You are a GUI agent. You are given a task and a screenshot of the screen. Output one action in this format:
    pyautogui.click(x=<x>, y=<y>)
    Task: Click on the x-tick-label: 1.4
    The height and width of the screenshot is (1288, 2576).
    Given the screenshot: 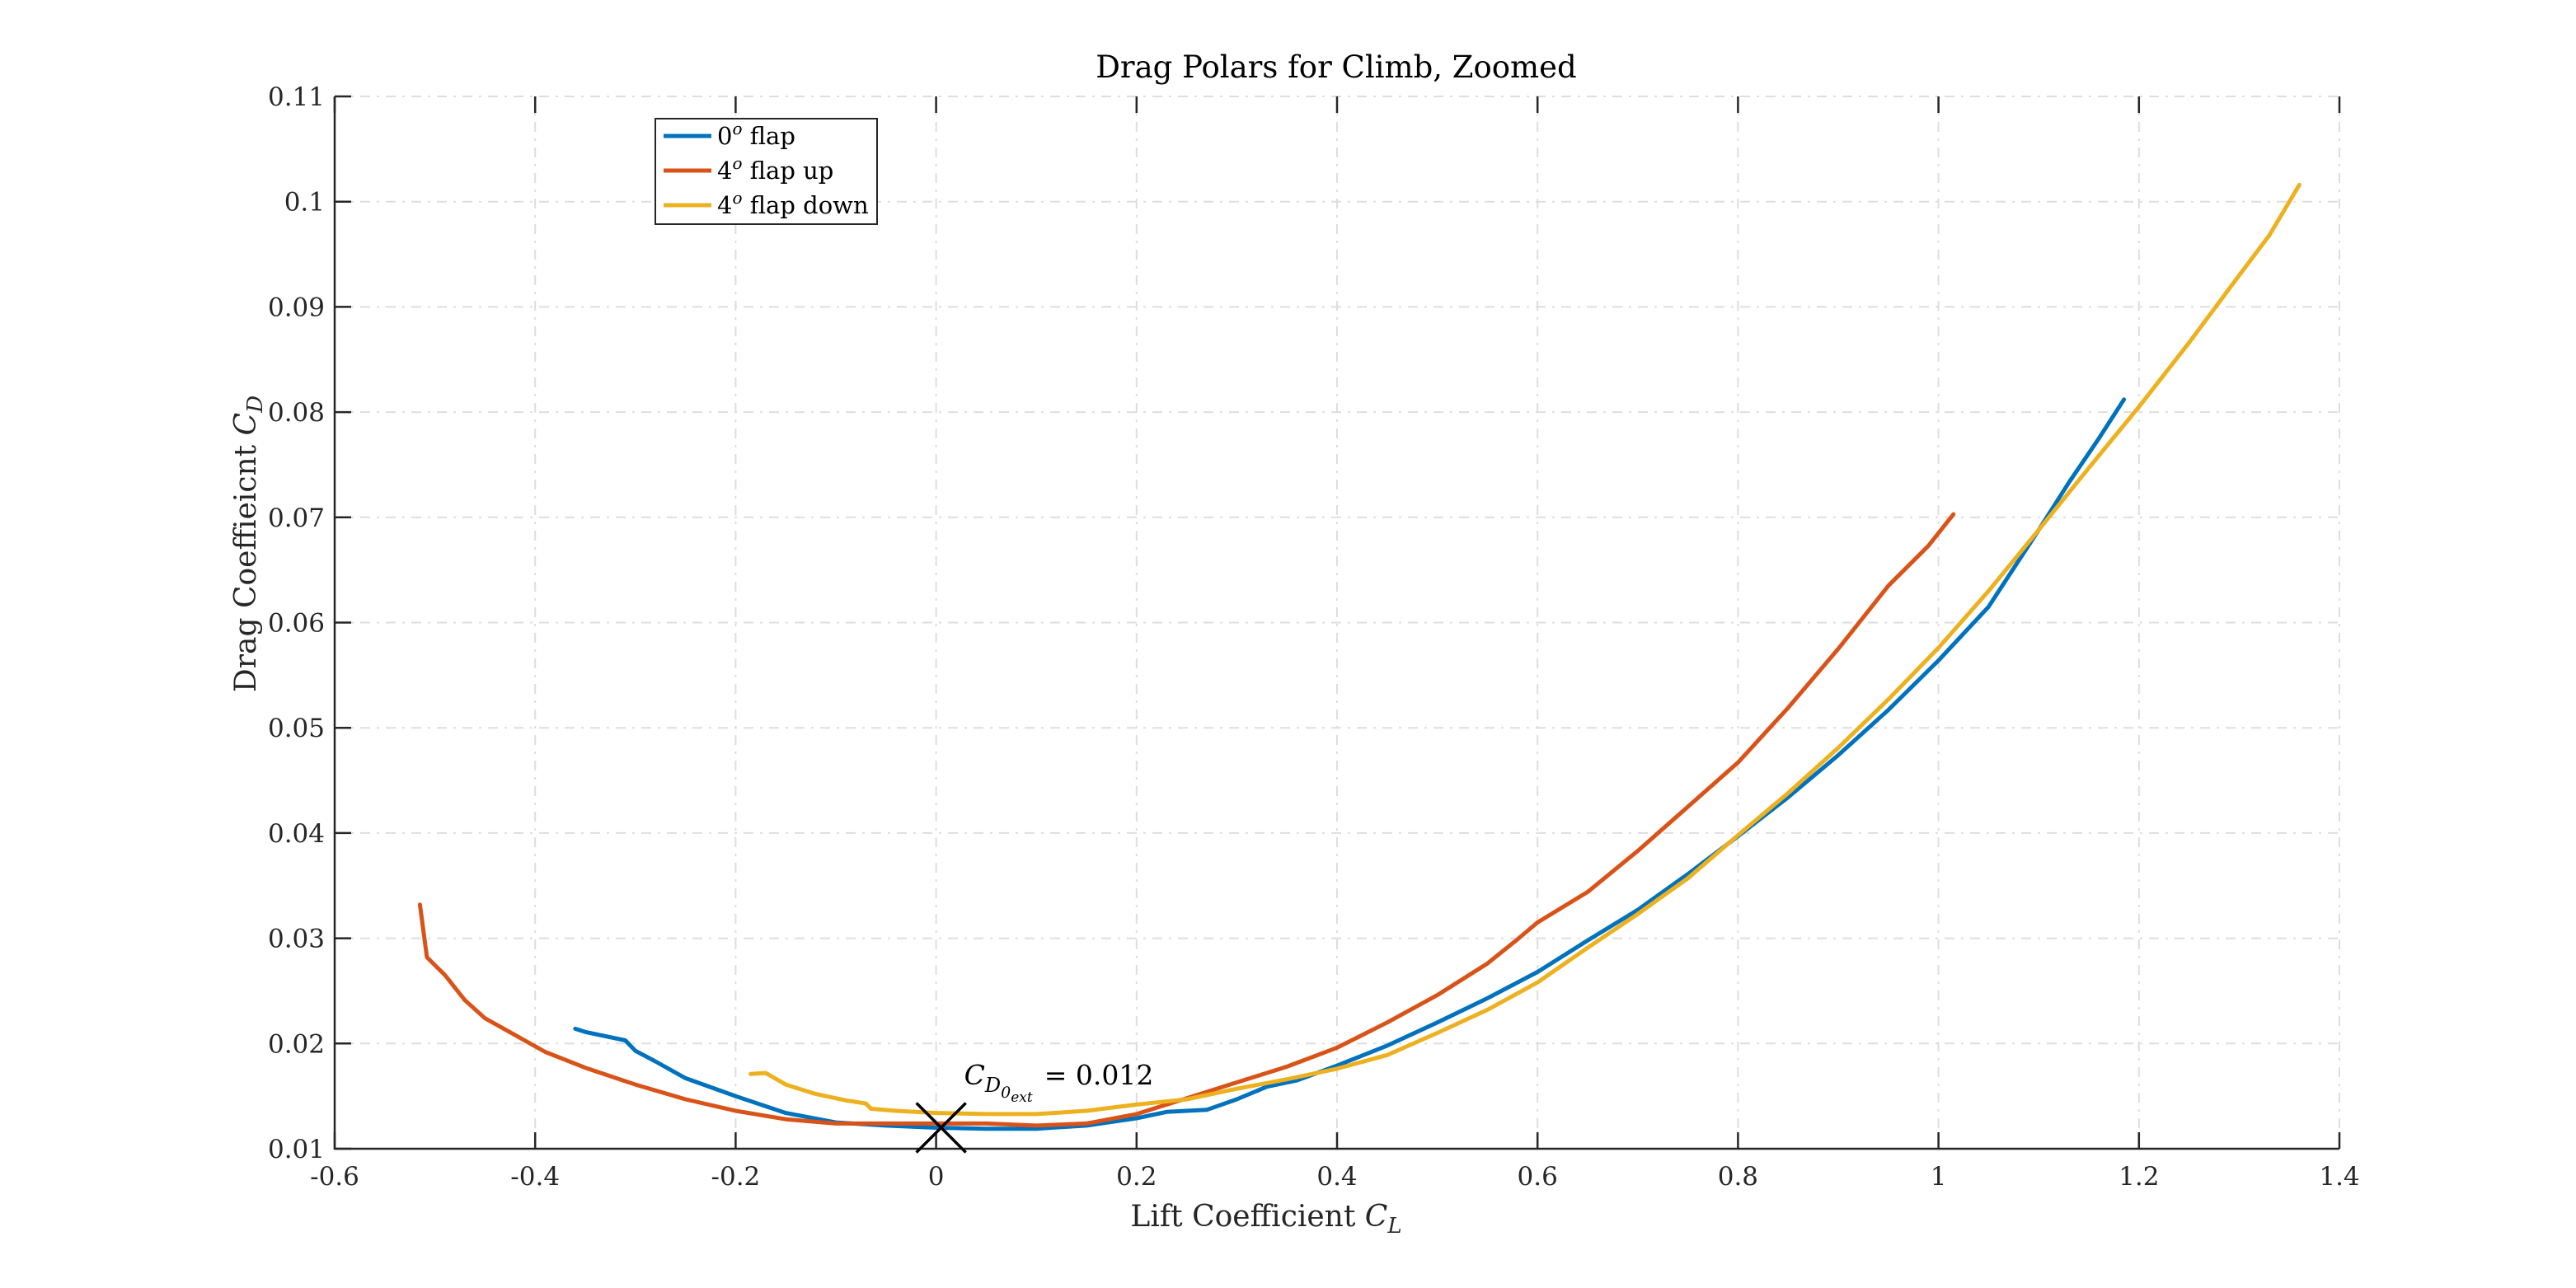 What is the action you would take?
    pyautogui.click(x=2339, y=1177)
    